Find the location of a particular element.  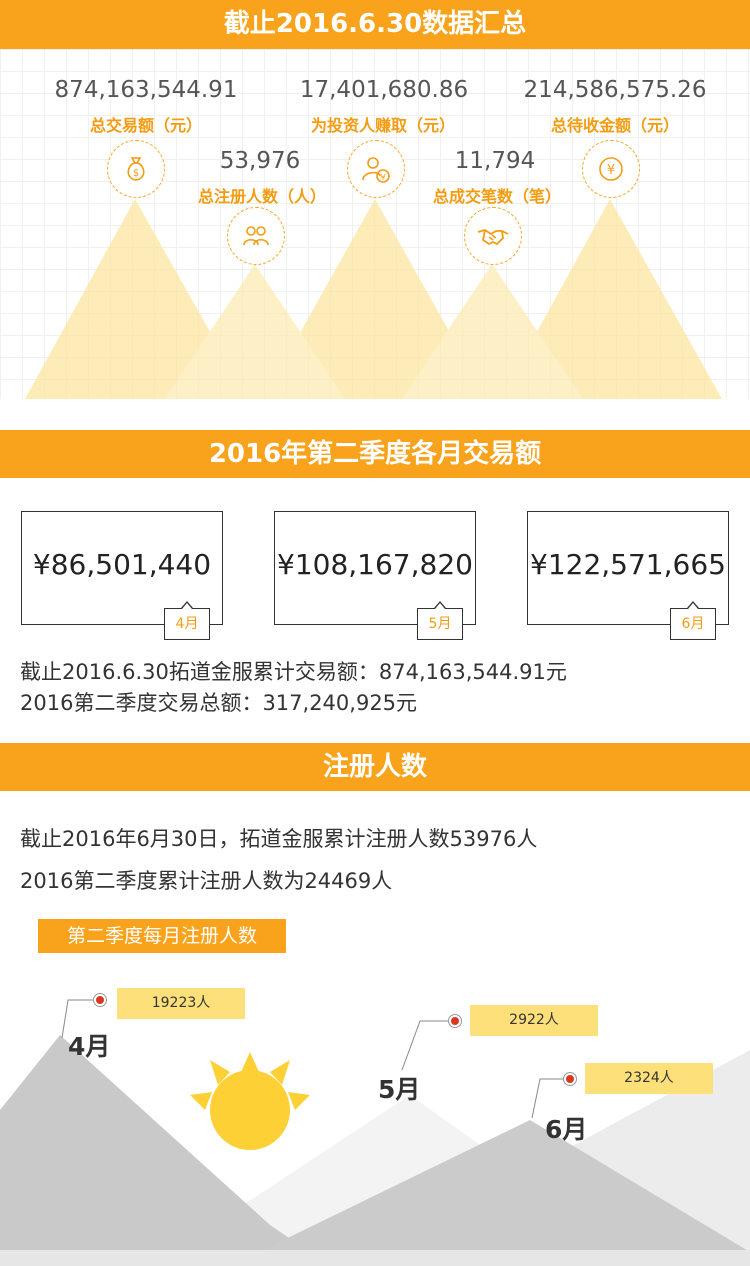

stat-deals-label: 总成交笔数（笔） is located at coordinates (497, 196).